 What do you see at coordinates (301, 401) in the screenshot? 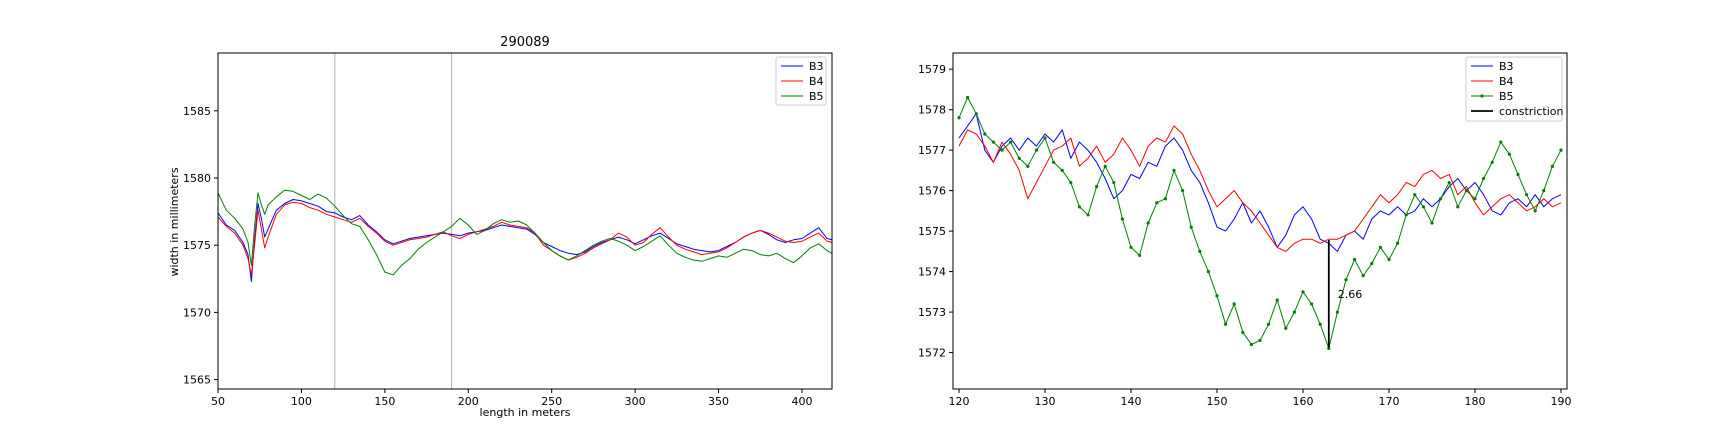
I see `x-tick-label: 100` at bounding box center [301, 401].